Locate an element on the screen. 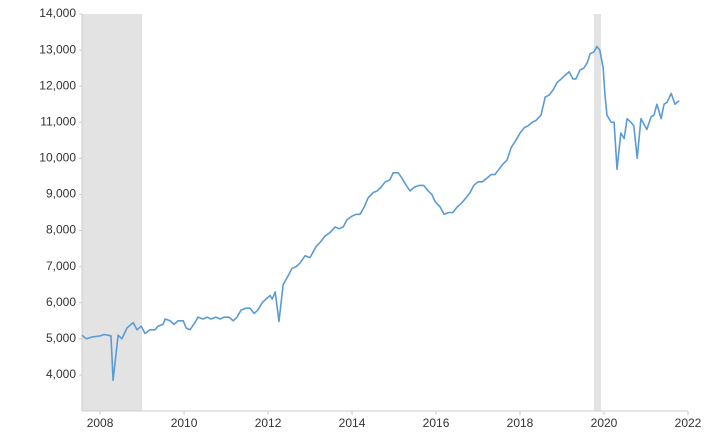  y-tick-label: 5,000 is located at coordinates (61, 338).